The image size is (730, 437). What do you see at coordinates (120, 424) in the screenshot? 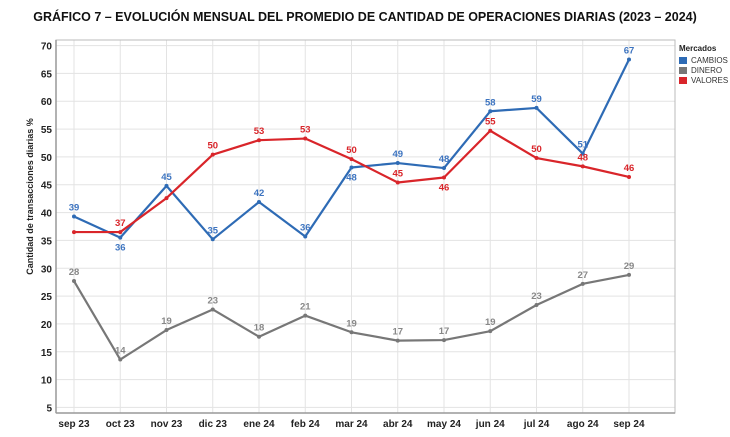
I see `x-tick-label: oct 23` at bounding box center [120, 424].